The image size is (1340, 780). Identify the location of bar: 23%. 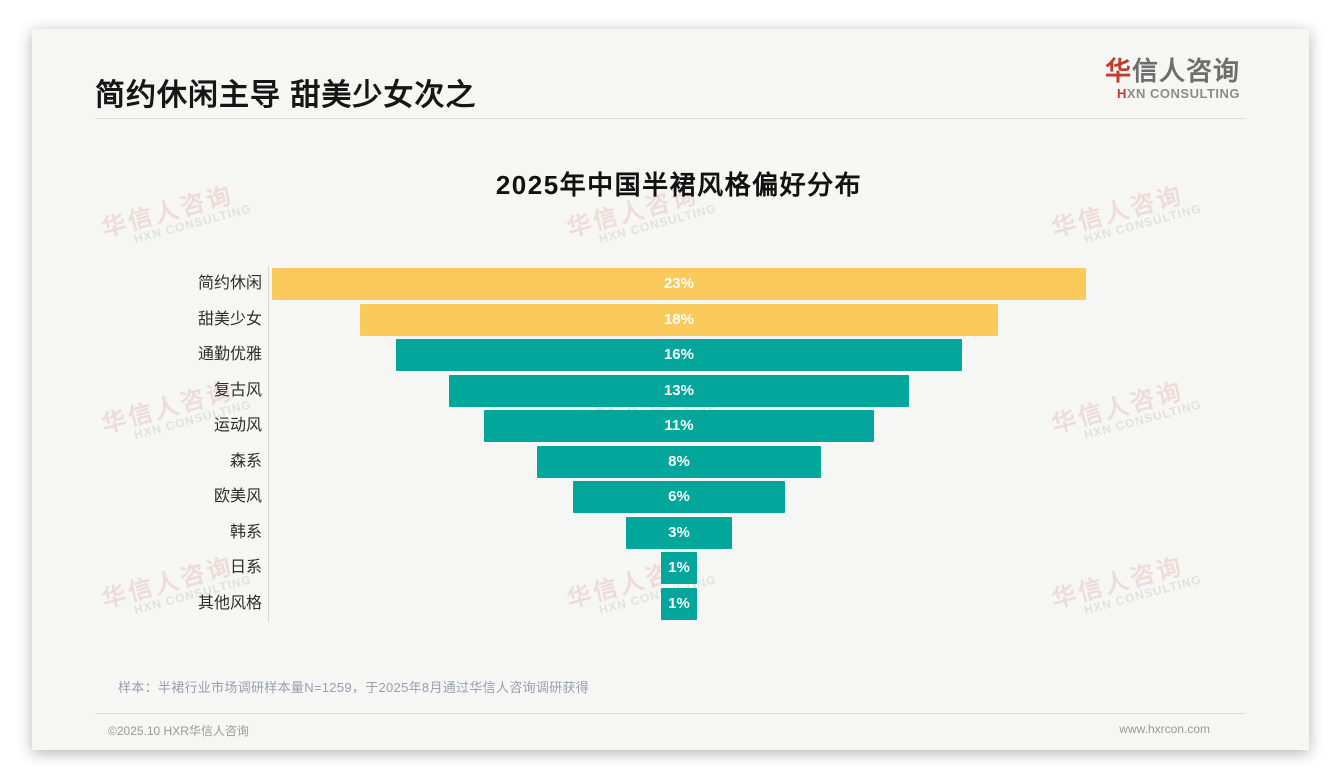
(679, 284).